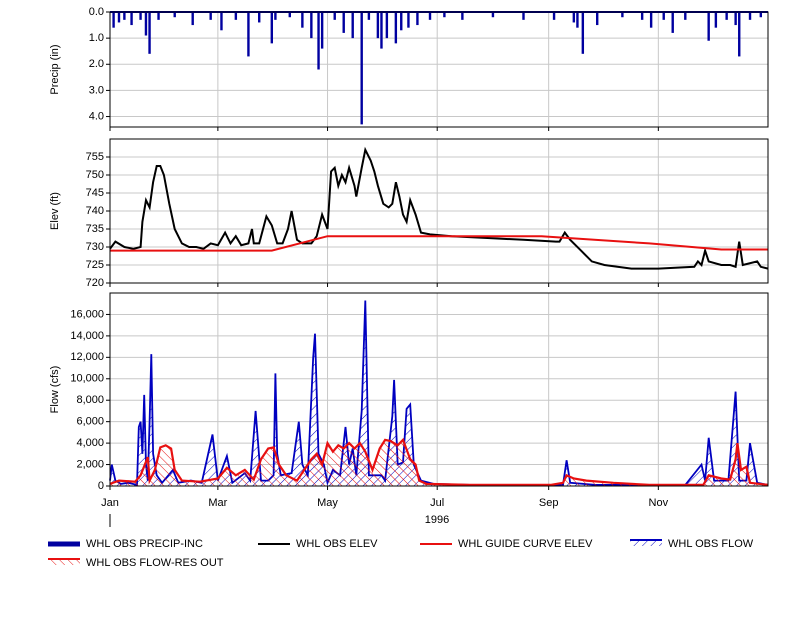  Describe the element at coordinates (110, 503) in the screenshot. I see `x-tick-label: Jan` at that location.